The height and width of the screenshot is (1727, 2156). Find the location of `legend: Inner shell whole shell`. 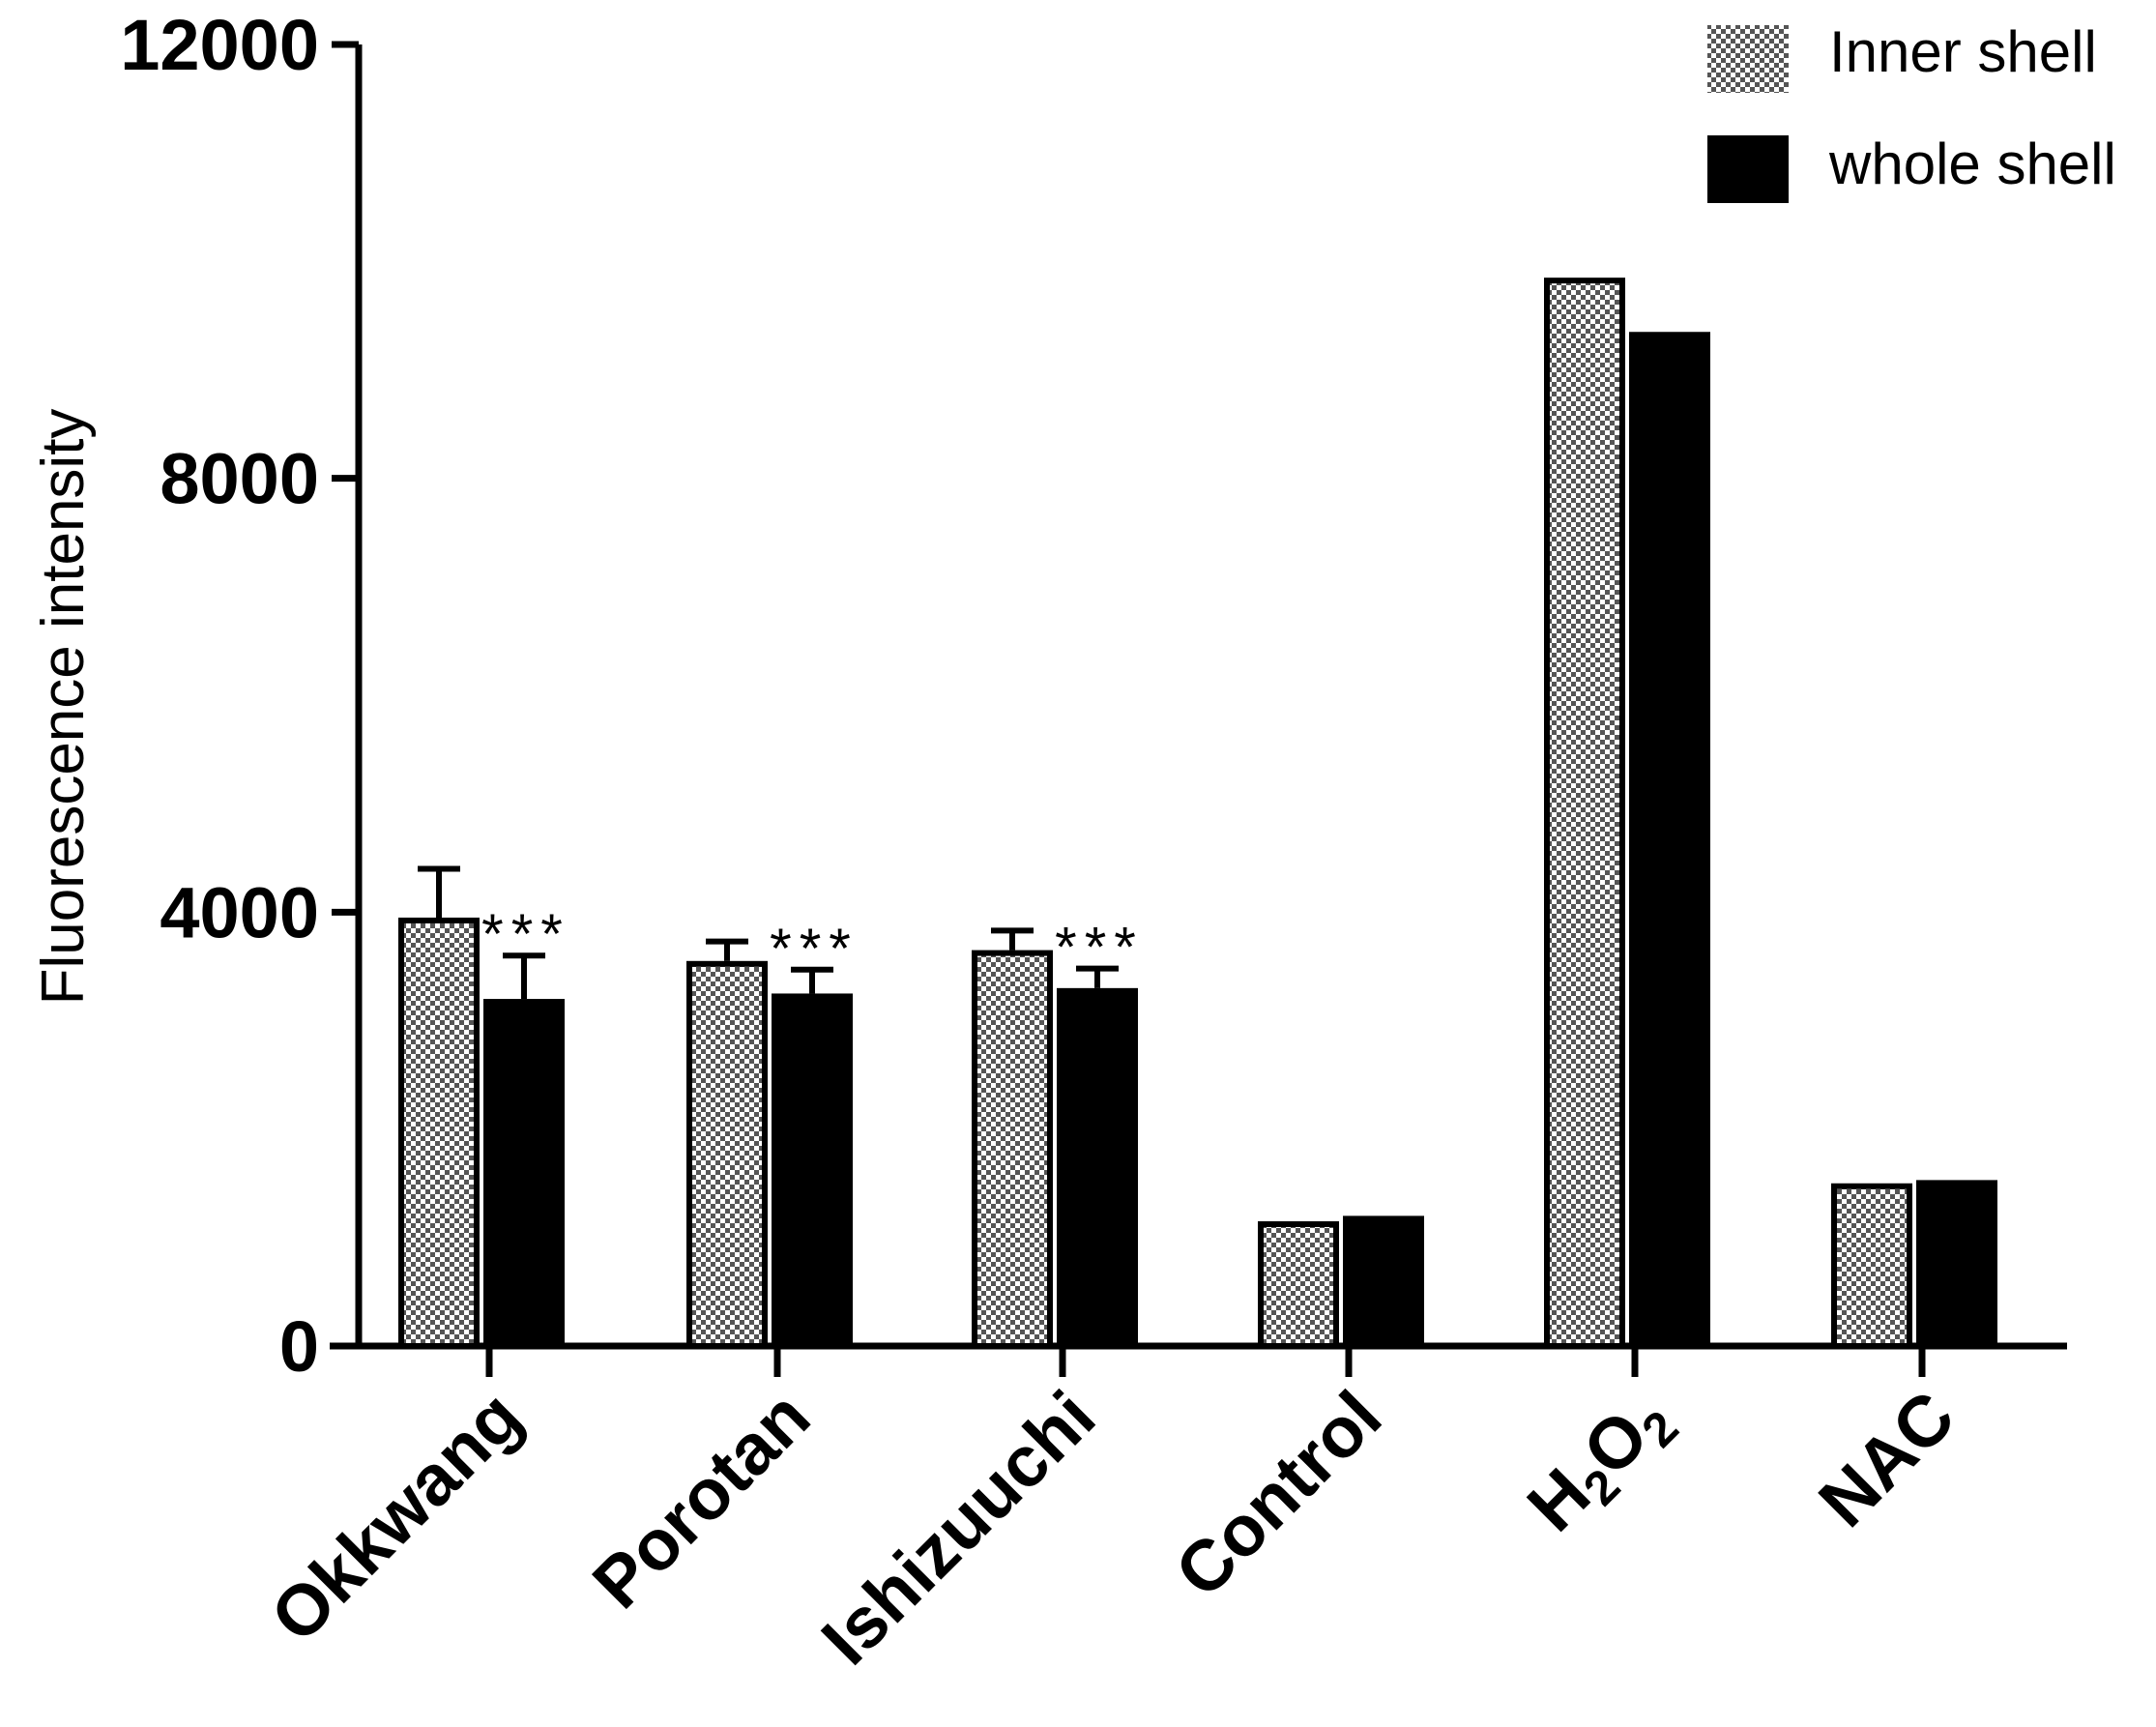

legend: Inner shell whole shell is located at coordinates (1911, 111).